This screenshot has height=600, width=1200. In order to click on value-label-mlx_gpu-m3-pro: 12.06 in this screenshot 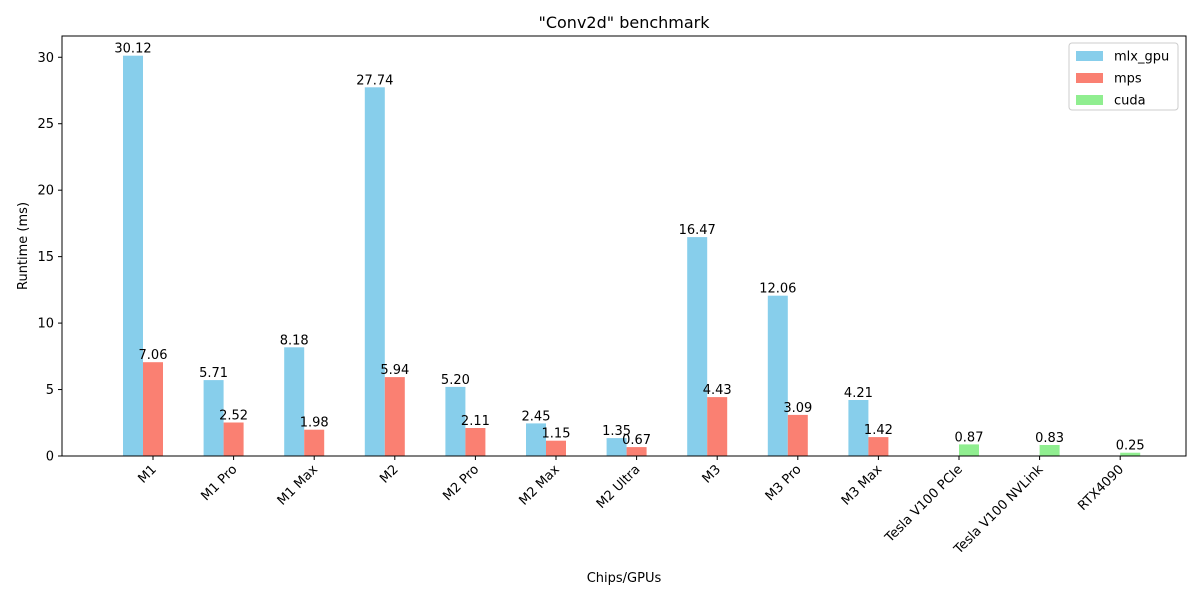, I will do `click(777, 289)`.